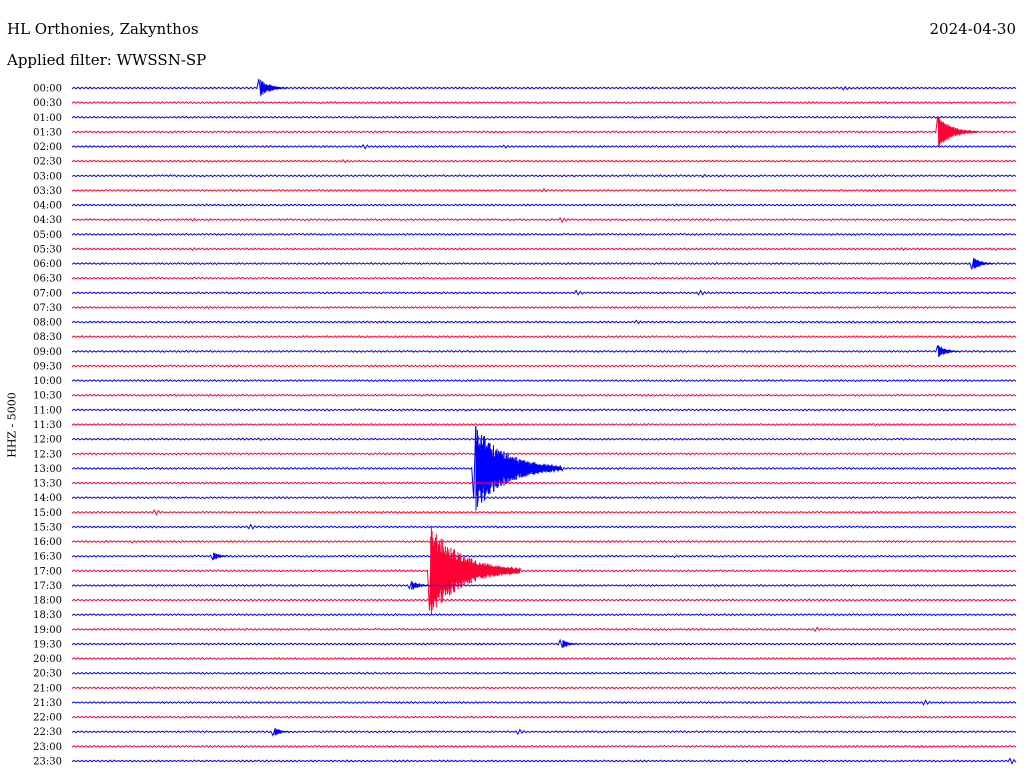 This screenshot has width=1024, height=780. I want to click on time-label: 11:00, so click(47, 410).